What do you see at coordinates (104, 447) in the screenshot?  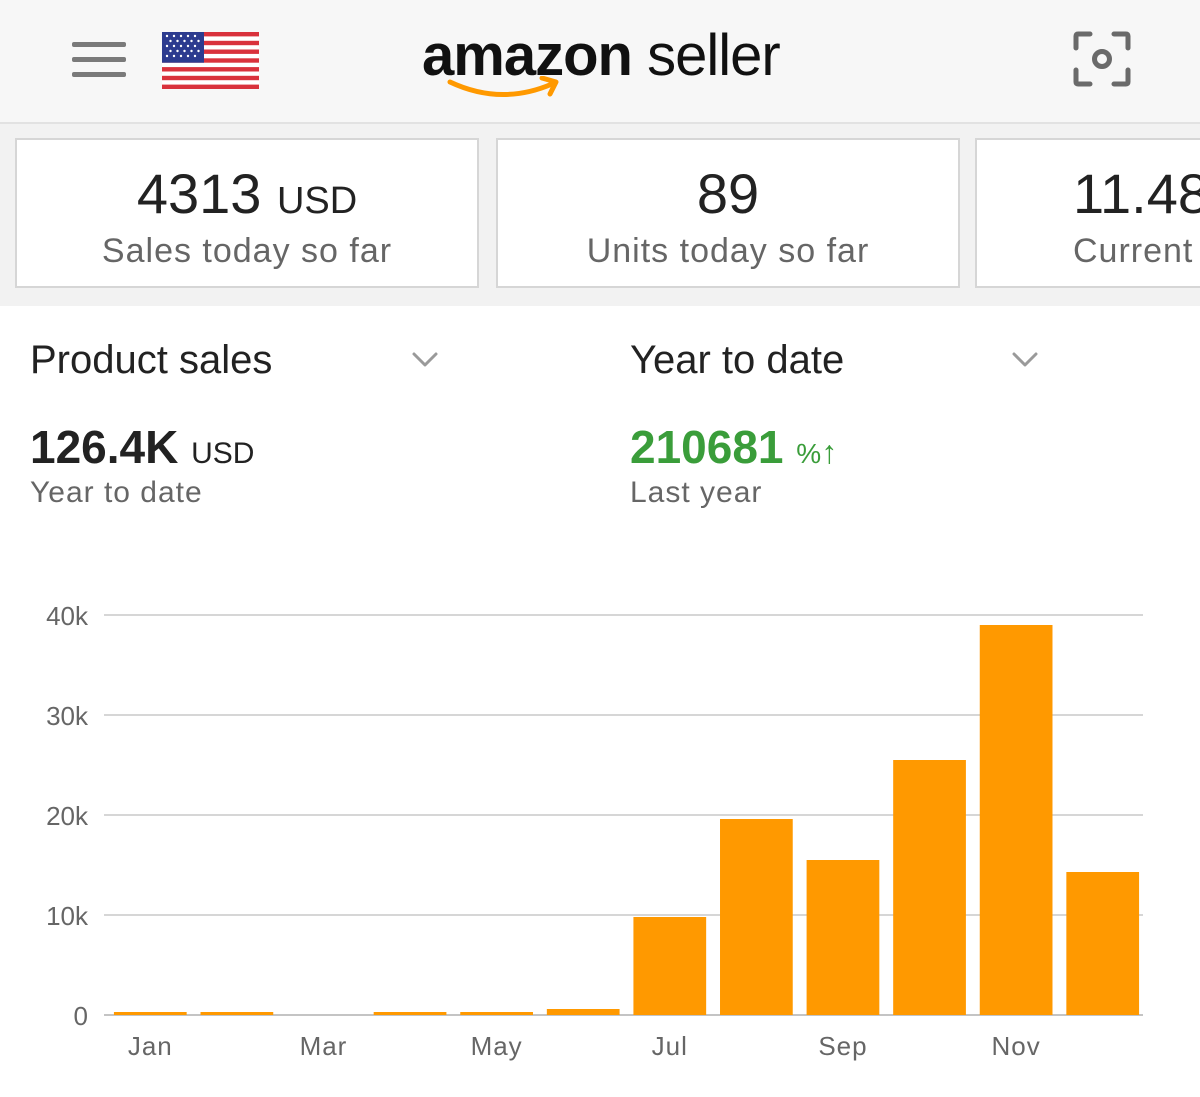 I see `total-number: 126.4K` at bounding box center [104, 447].